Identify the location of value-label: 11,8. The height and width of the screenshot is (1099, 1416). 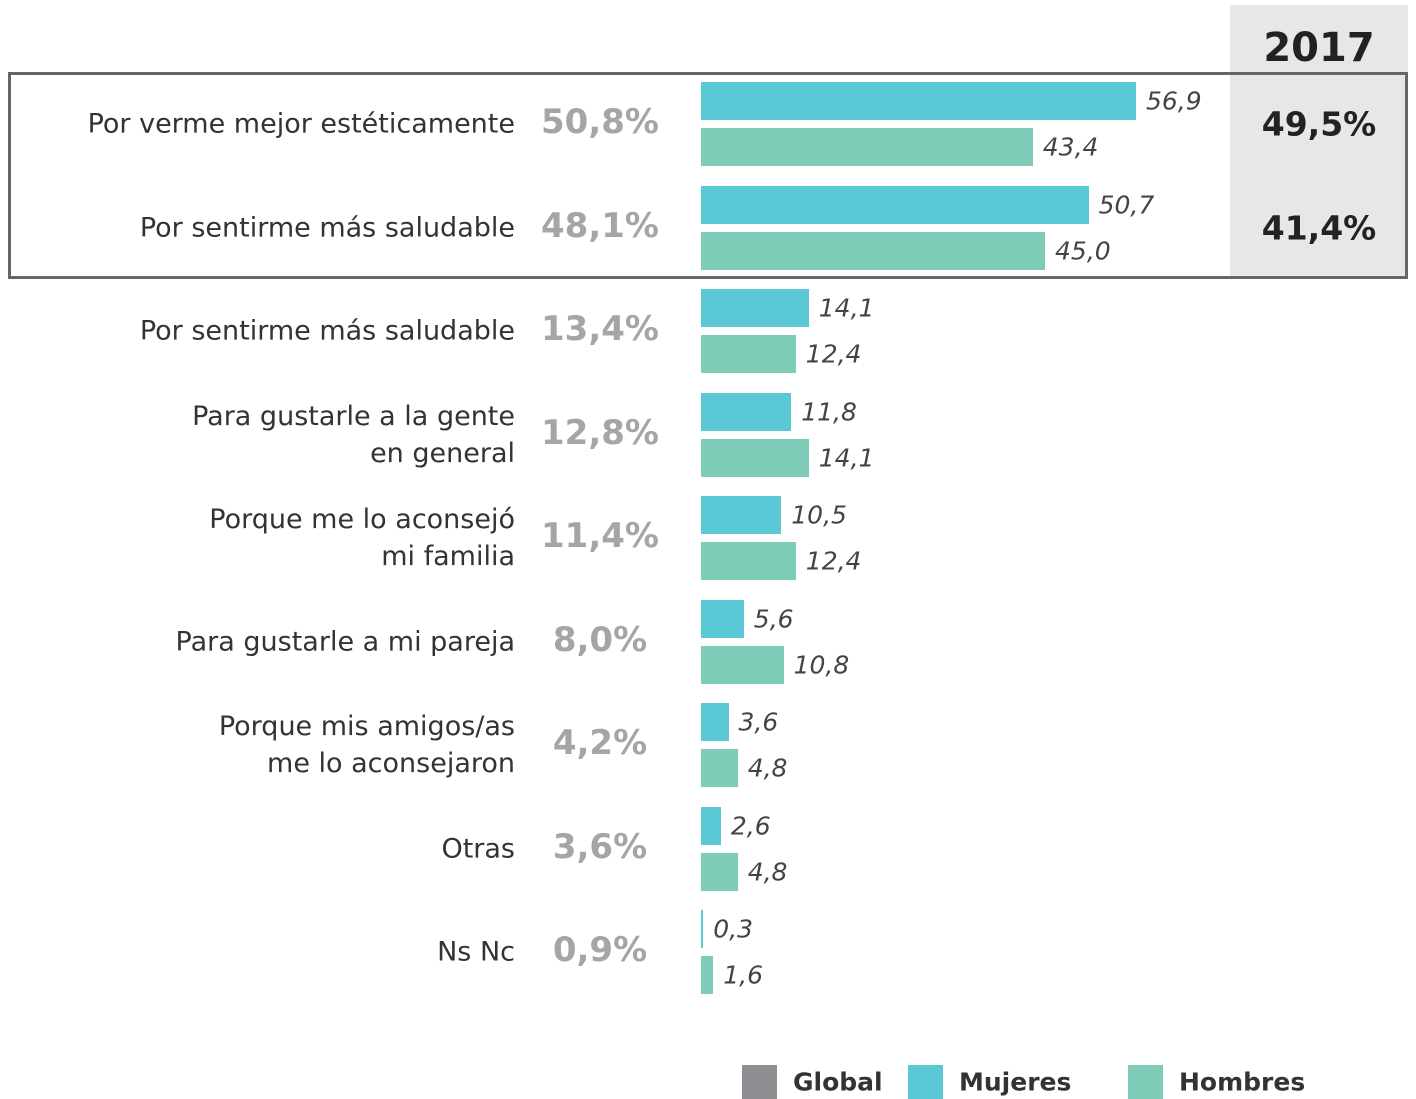
(829, 411).